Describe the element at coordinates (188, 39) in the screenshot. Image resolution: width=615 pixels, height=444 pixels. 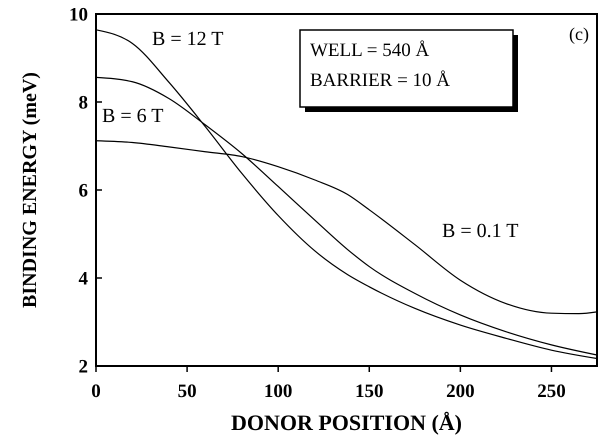
I see `annotation: B = 12 T` at that location.